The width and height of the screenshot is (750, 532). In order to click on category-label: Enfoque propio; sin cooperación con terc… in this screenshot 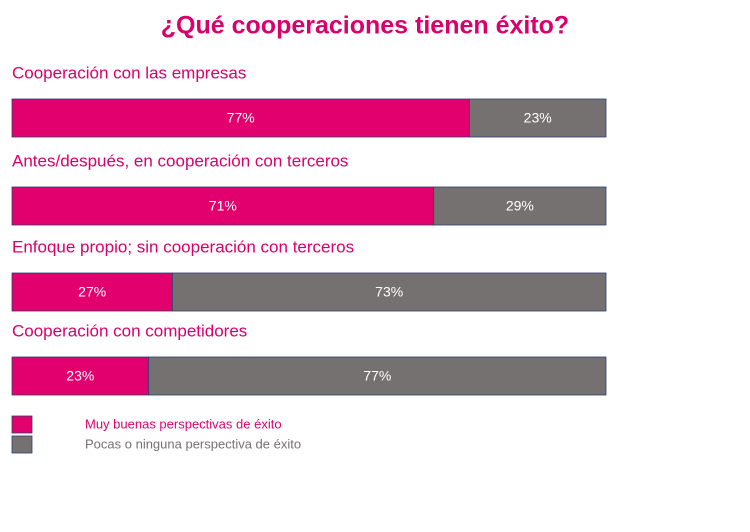, I will do `click(183, 246)`.